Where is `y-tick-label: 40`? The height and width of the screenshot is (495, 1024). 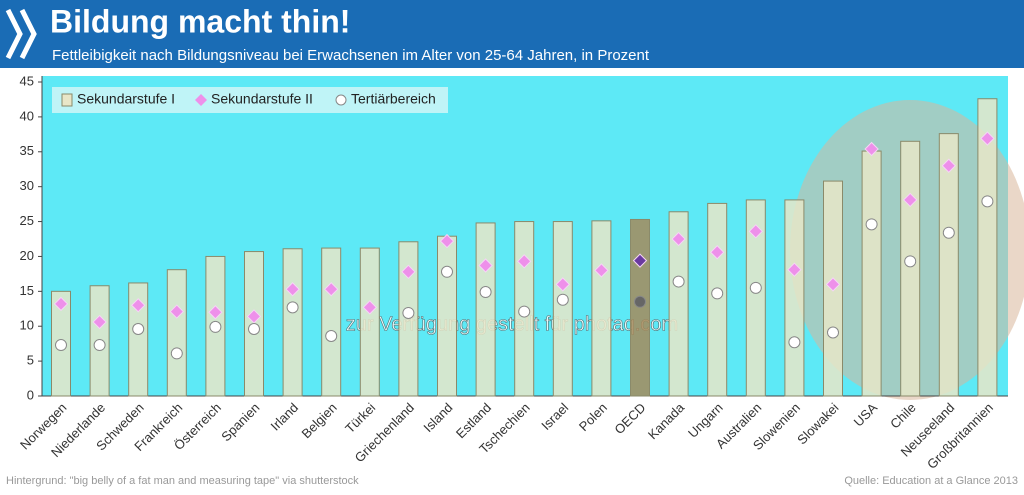 y-tick-label: 40 is located at coordinates (27, 115).